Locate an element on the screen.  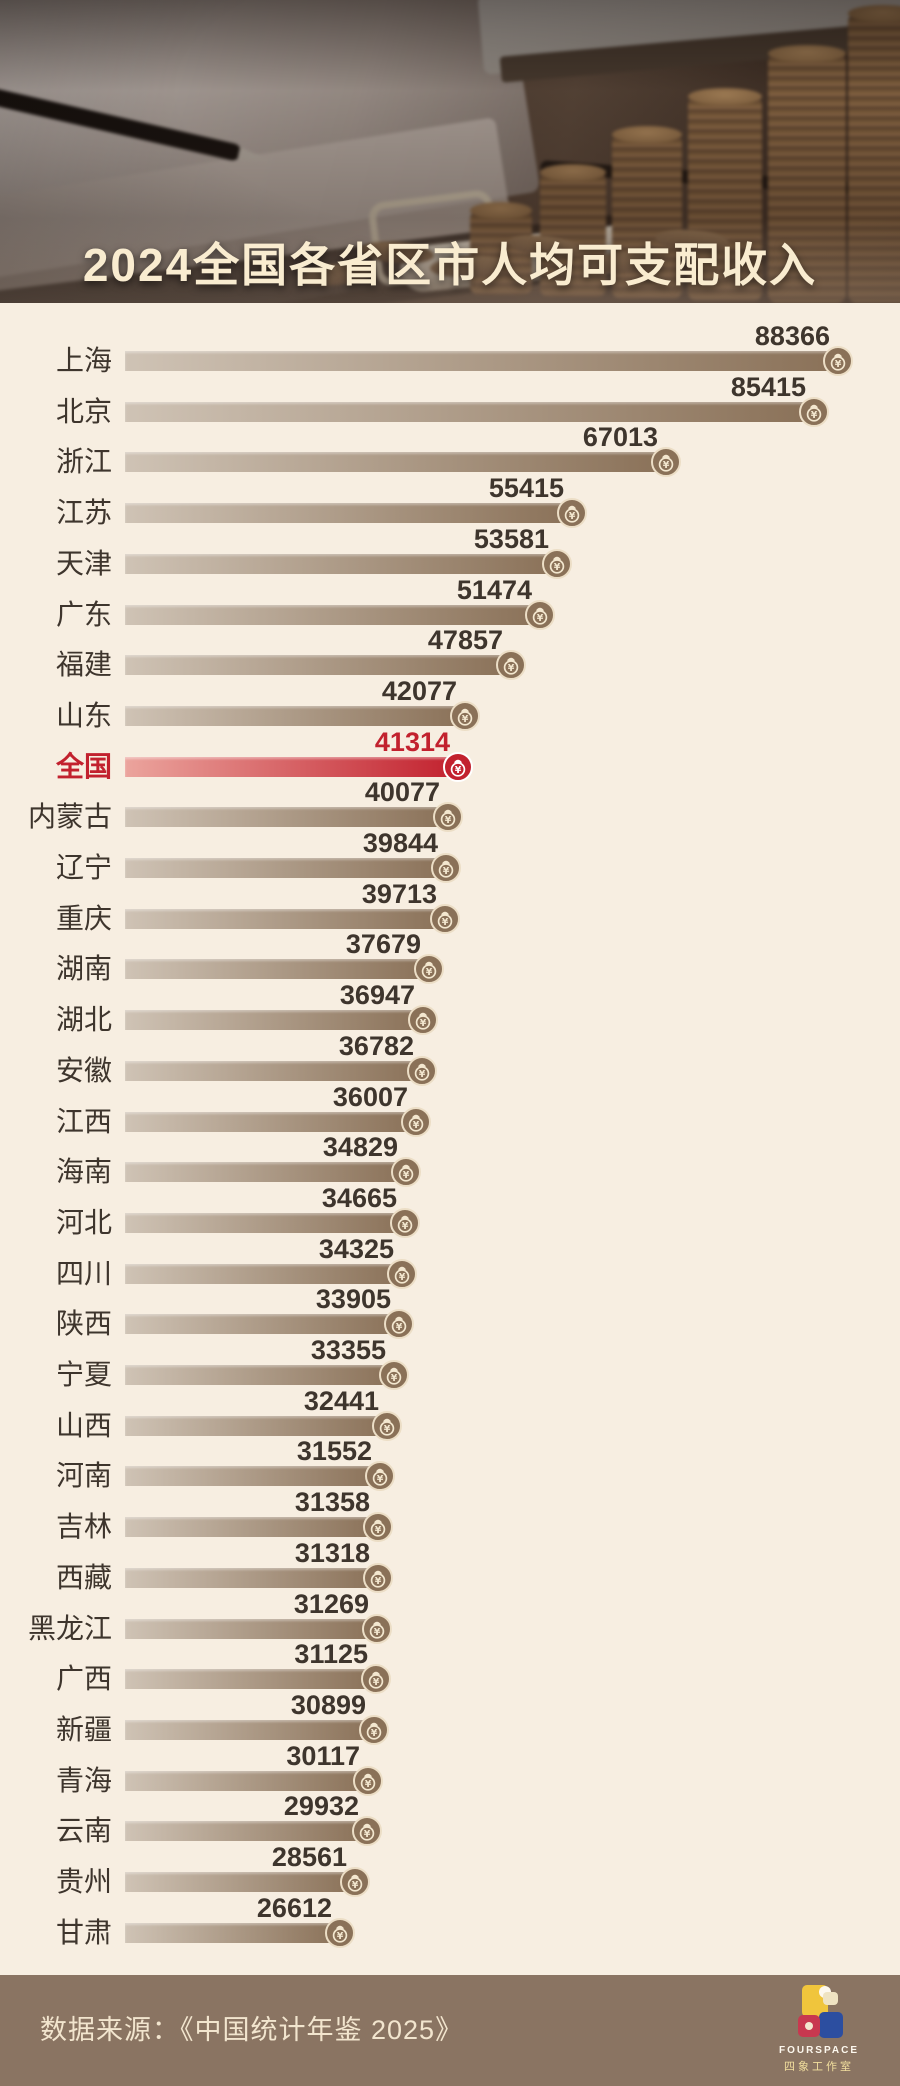
province-label: 云南 is located at coordinates (83, 1831).